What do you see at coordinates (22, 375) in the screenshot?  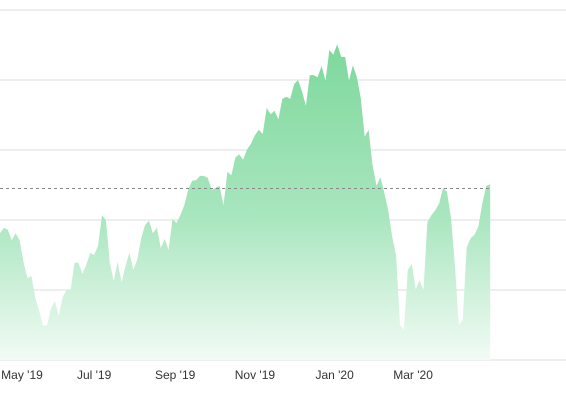 I see `x-tick-label: May '19` at bounding box center [22, 375].